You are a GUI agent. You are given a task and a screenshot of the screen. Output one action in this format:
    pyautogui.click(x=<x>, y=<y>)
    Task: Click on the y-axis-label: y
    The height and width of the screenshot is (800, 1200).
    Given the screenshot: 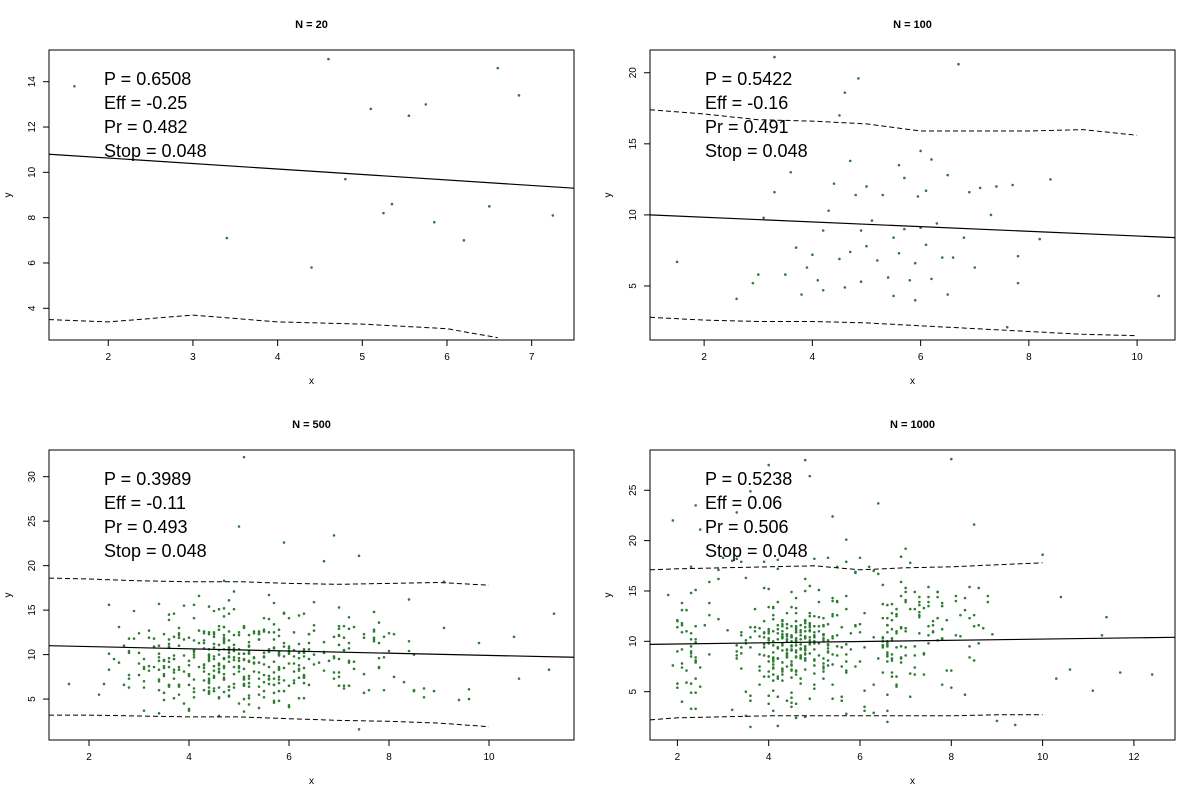 What is the action you would take?
    pyautogui.click(x=8, y=195)
    